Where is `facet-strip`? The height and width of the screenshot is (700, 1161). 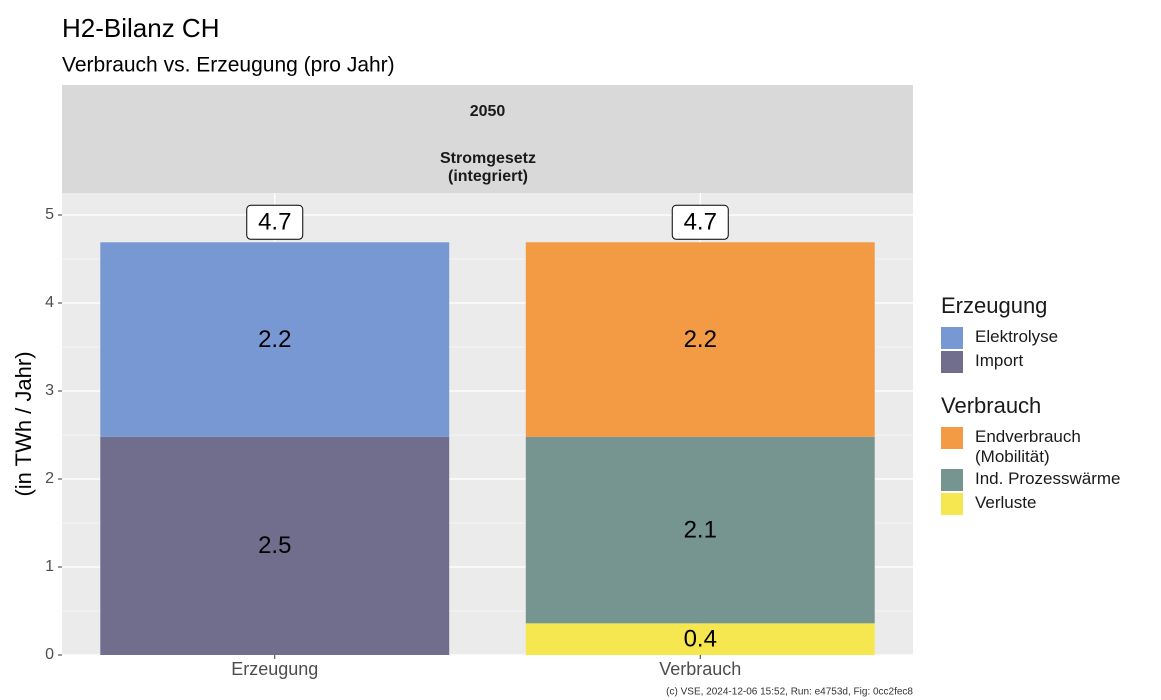 facet-strip is located at coordinates (487, 139).